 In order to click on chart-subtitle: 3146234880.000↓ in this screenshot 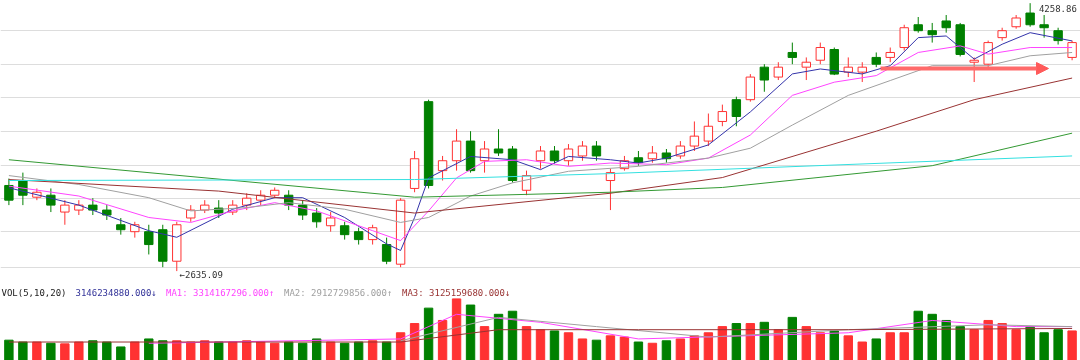, I will do `click(116, 292)`.